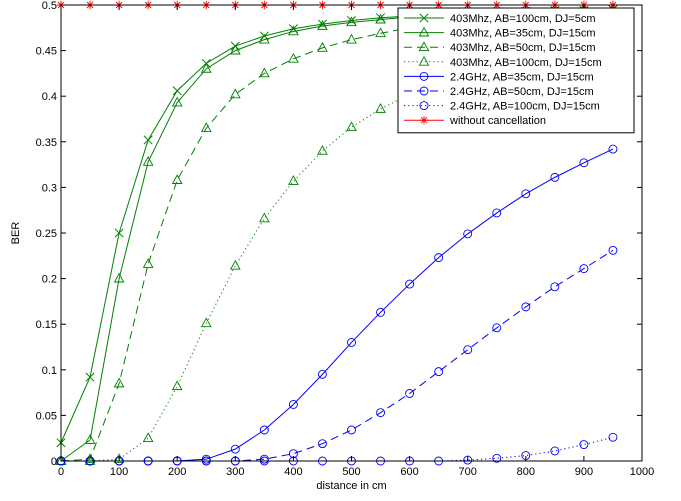 Image resolution: width=681 pixels, height=501 pixels. Describe the element at coordinates (293, 472) in the screenshot. I see `x-tick-label: 400` at that location.